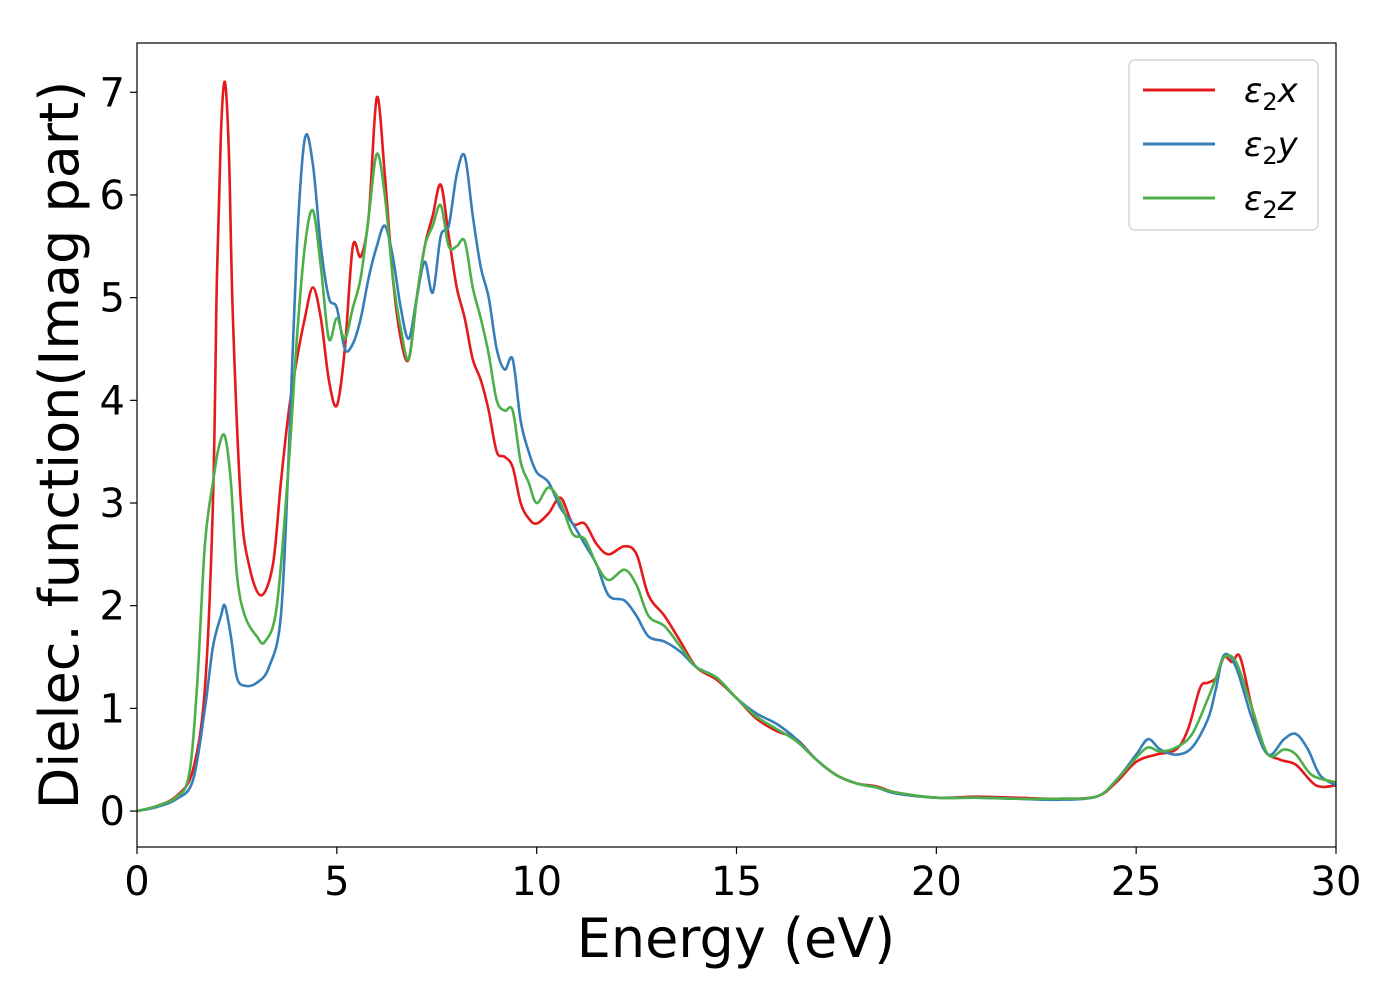 The width and height of the screenshot is (1400, 1000). I want to click on y-axis-label: Dielec. function(Imag part), so click(59, 445).